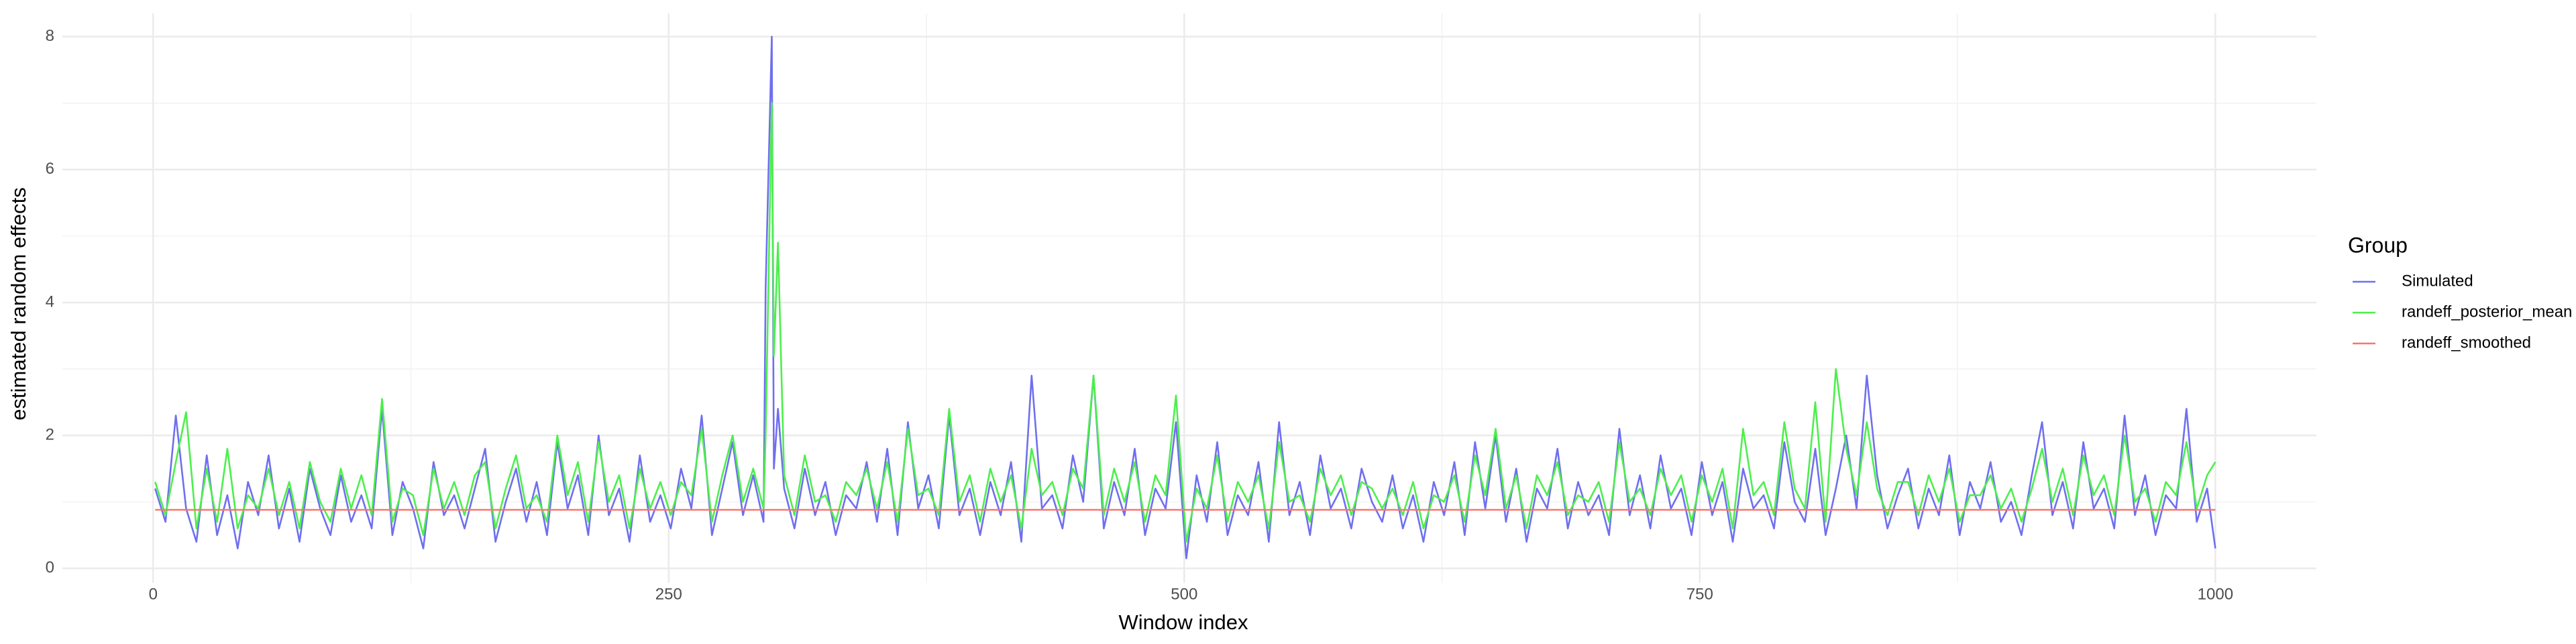  I want to click on x-tick-label: 750, so click(1699, 594).